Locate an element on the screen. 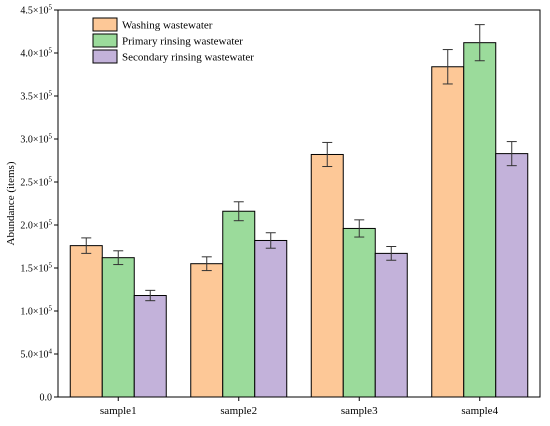 The width and height of the screenshot is (550, 426). legend-label: Washing wastewater is located at coordinates (167, 26).